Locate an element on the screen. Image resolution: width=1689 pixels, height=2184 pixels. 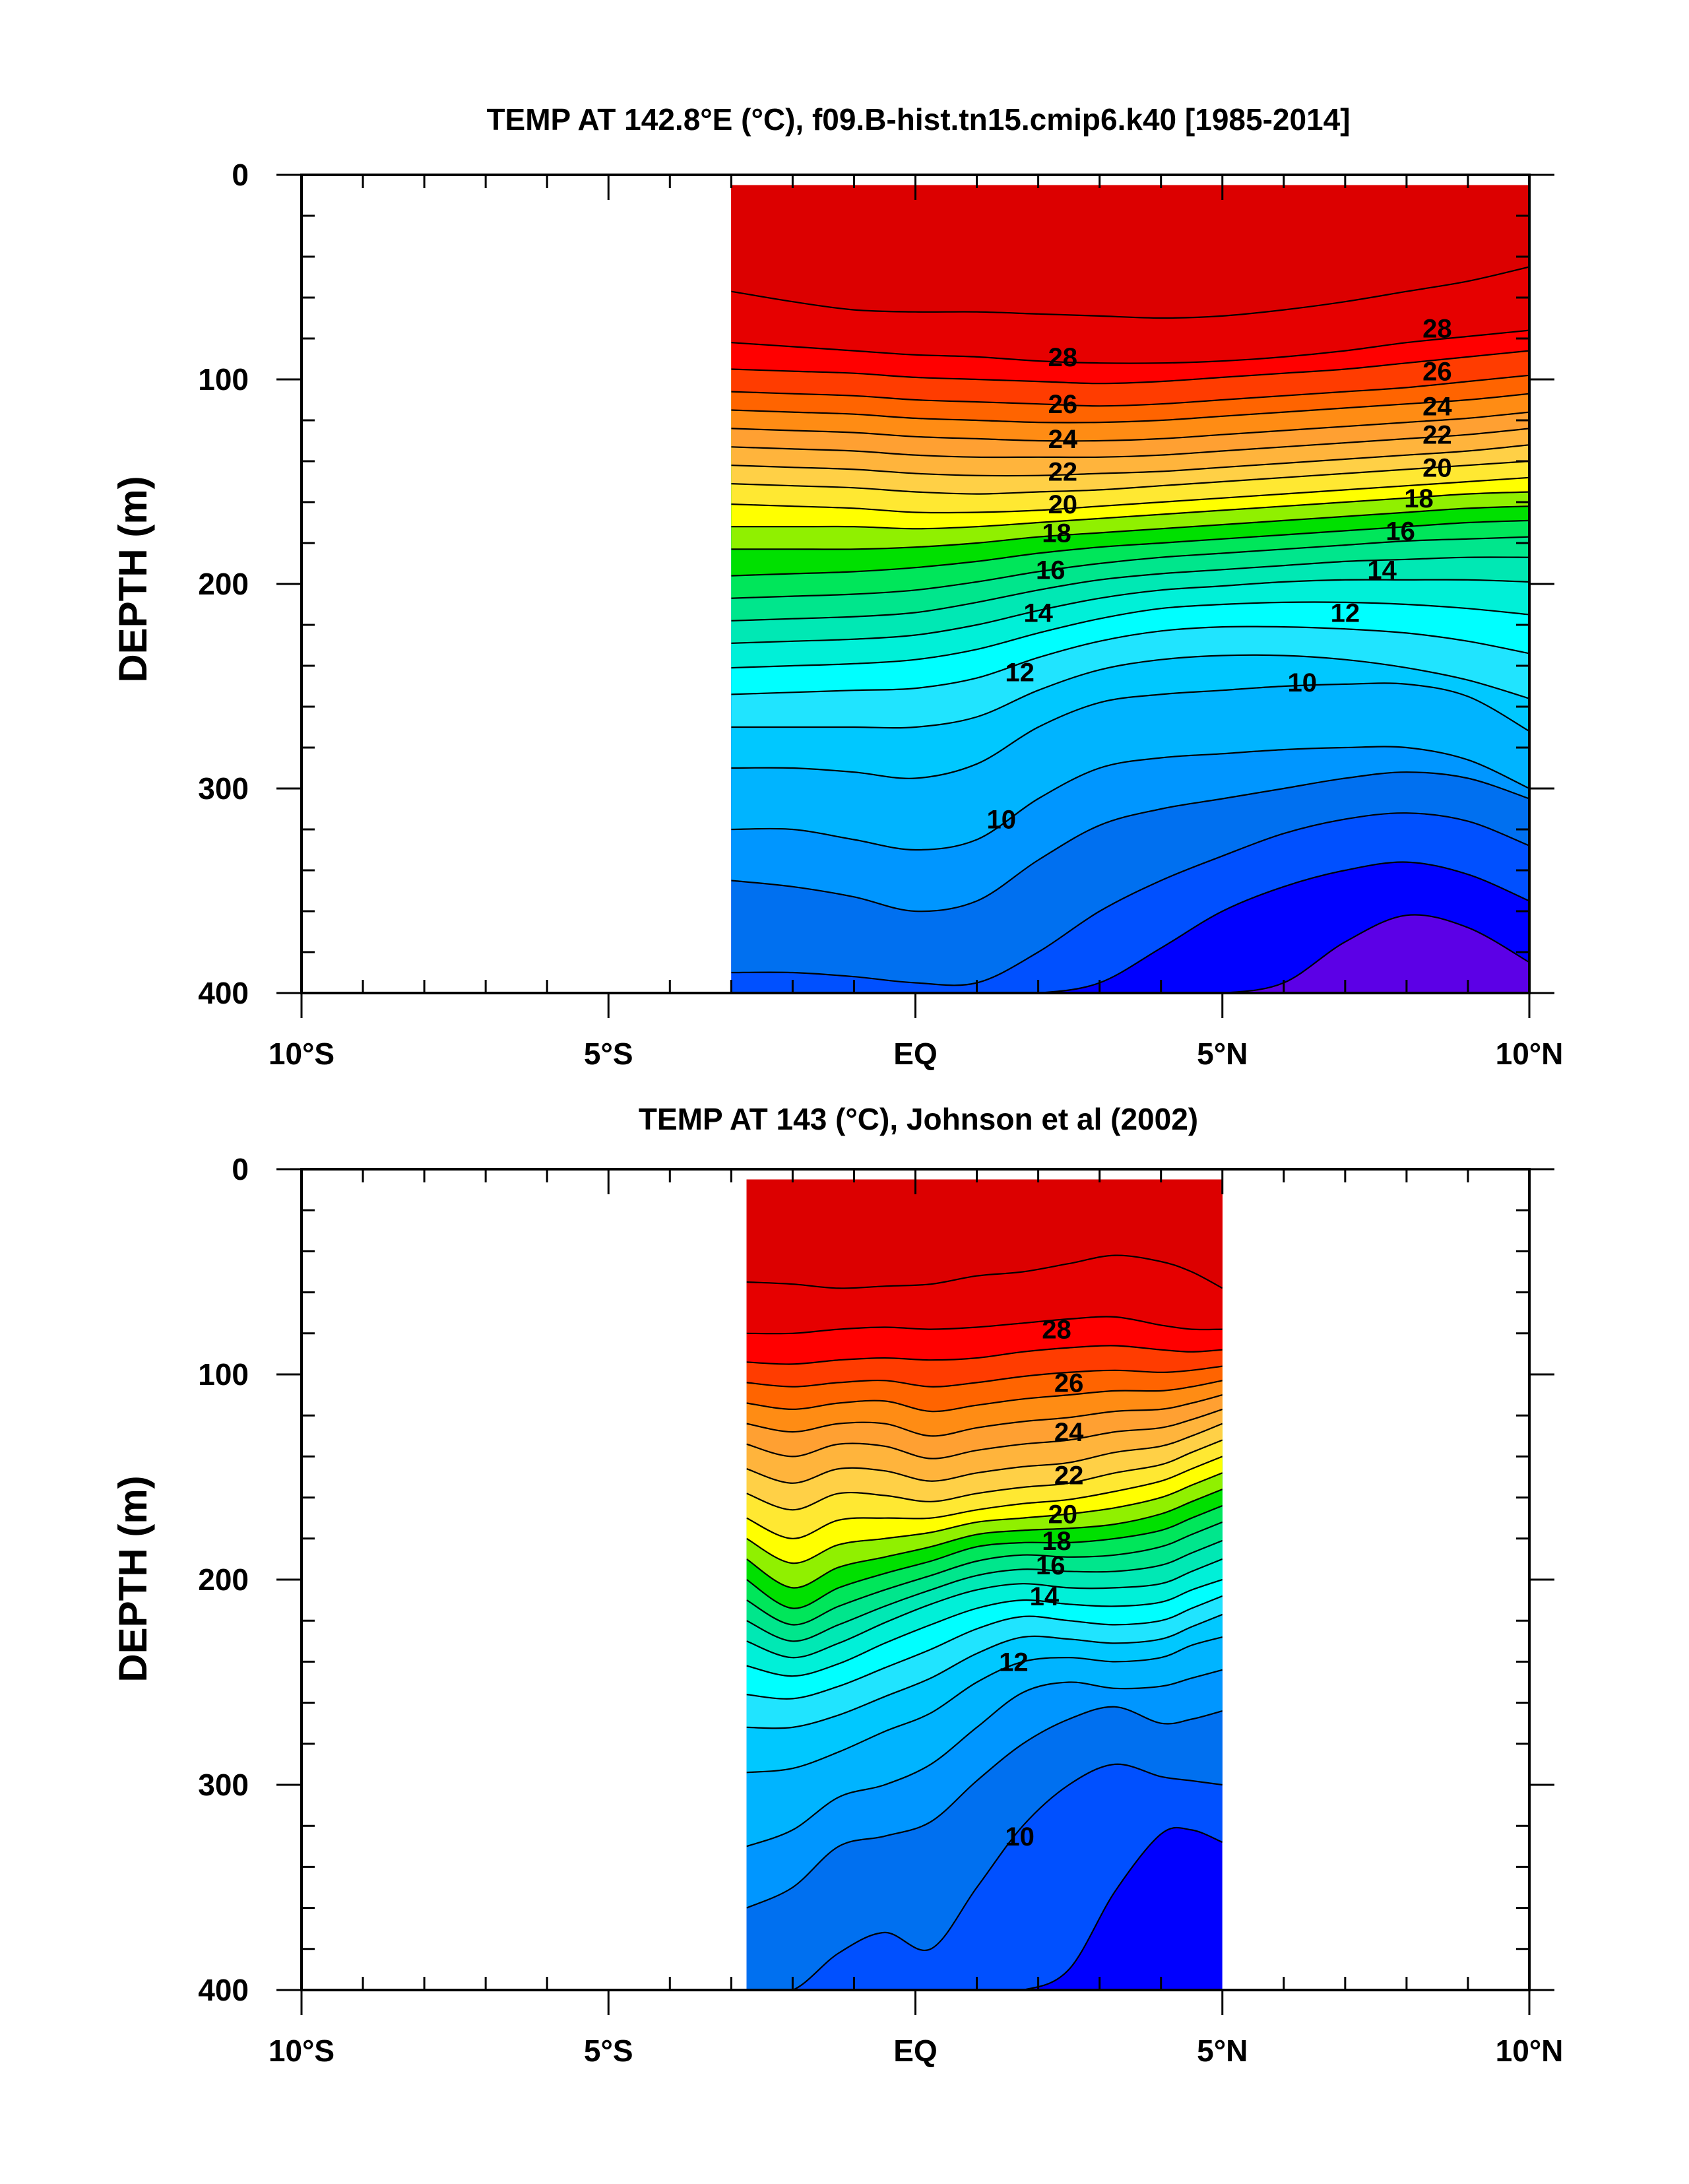
contour-label: 18 is located at coordinates (1056, 1541).